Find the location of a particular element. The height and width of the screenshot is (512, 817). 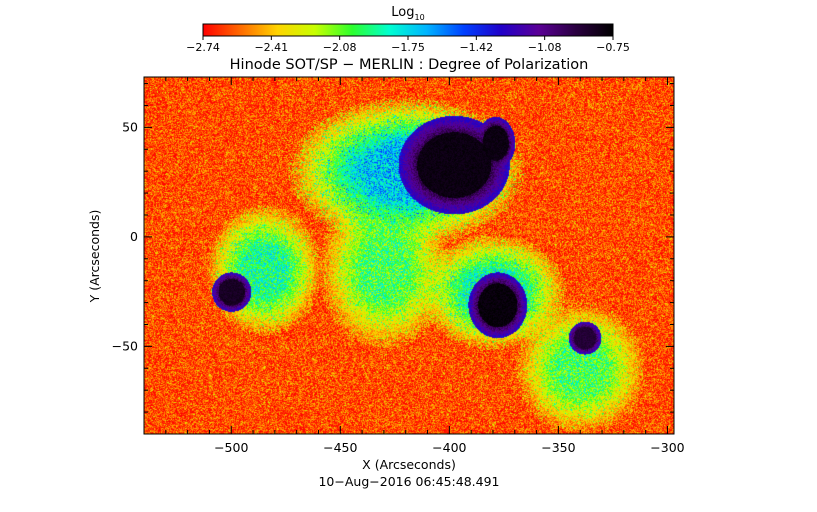

colorbar-ticks: −2.74 −2.41 −2.08 −1.75 −1.42 −1.08 −0.75 is located at coordinates (408, 45).